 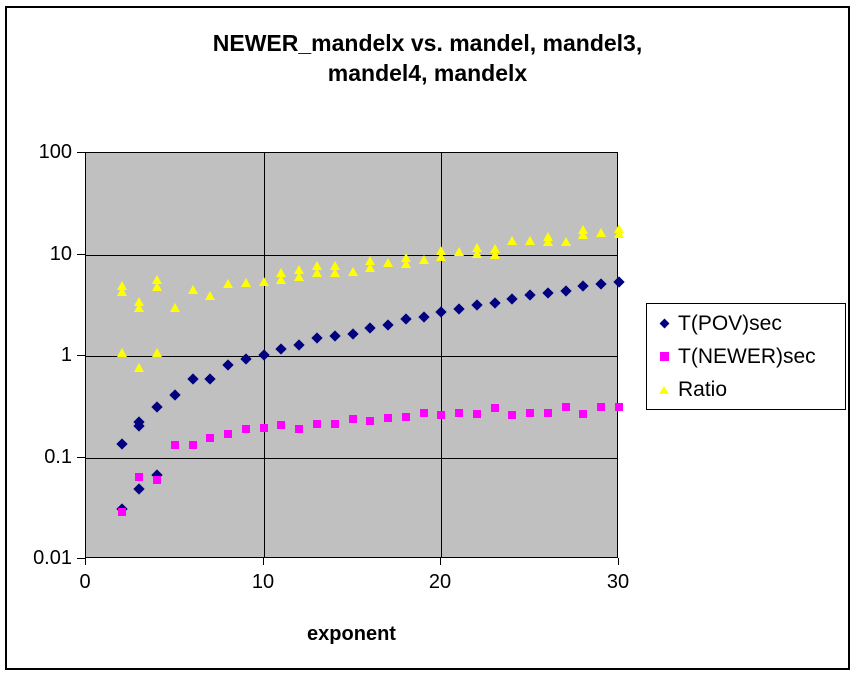 I want to click on y-axis-tick-label: 10, so click(x=60, y=254).